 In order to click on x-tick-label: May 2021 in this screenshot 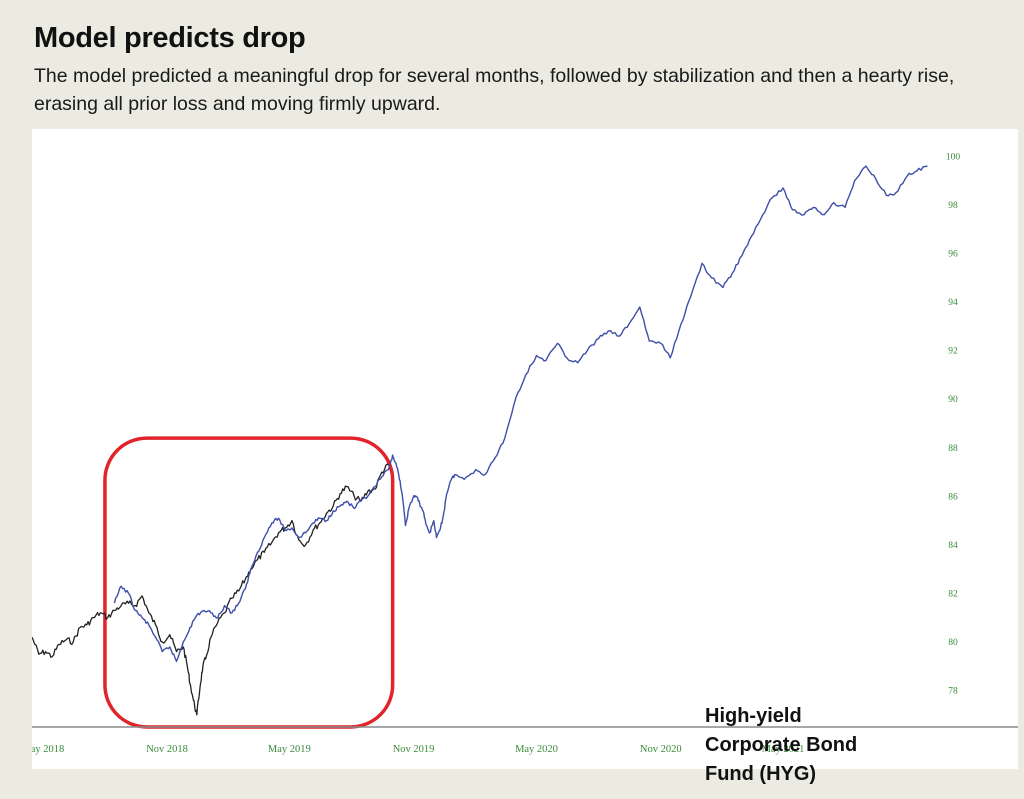, I will do `click(783, 749)`.